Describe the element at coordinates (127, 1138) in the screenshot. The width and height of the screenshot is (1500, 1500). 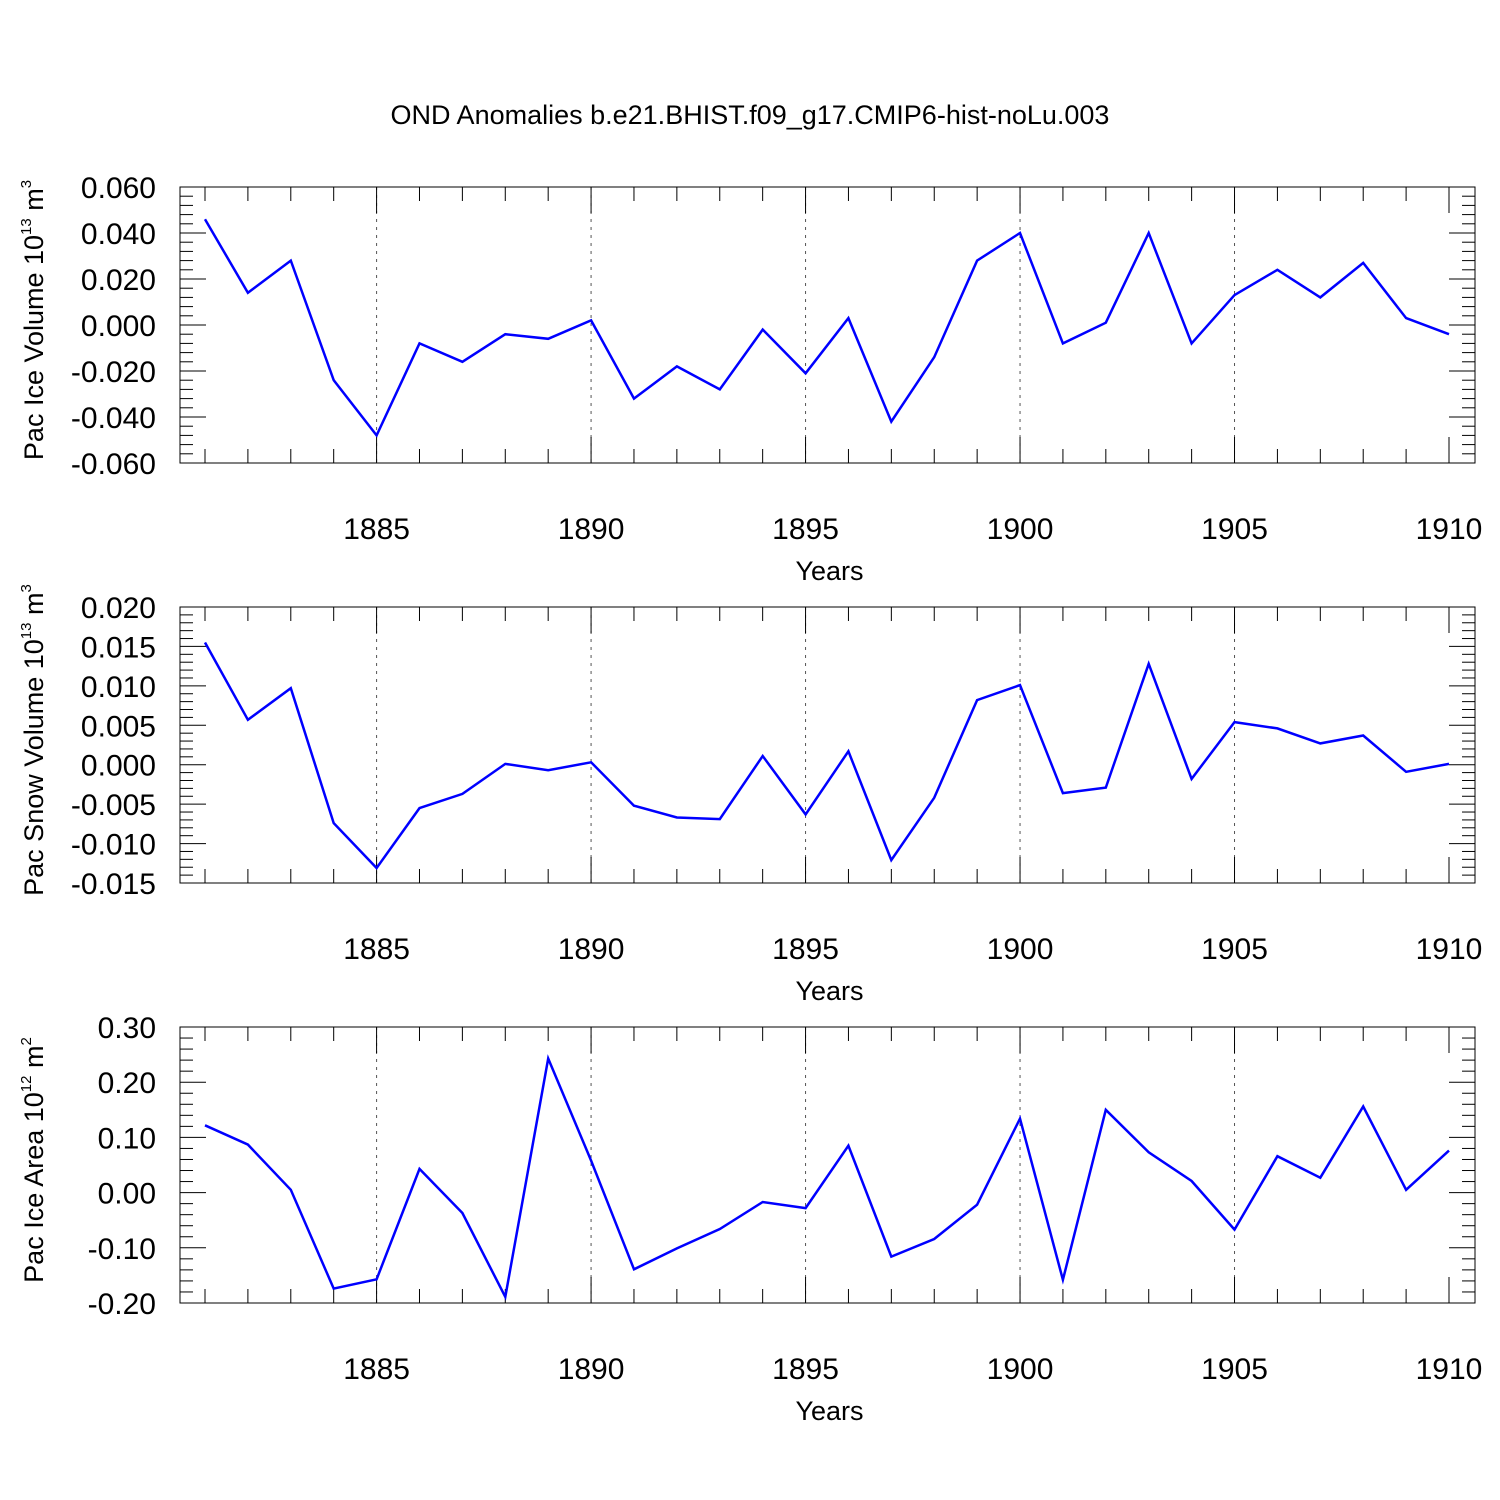
I see `y-tick-label: 0.10` at that location.